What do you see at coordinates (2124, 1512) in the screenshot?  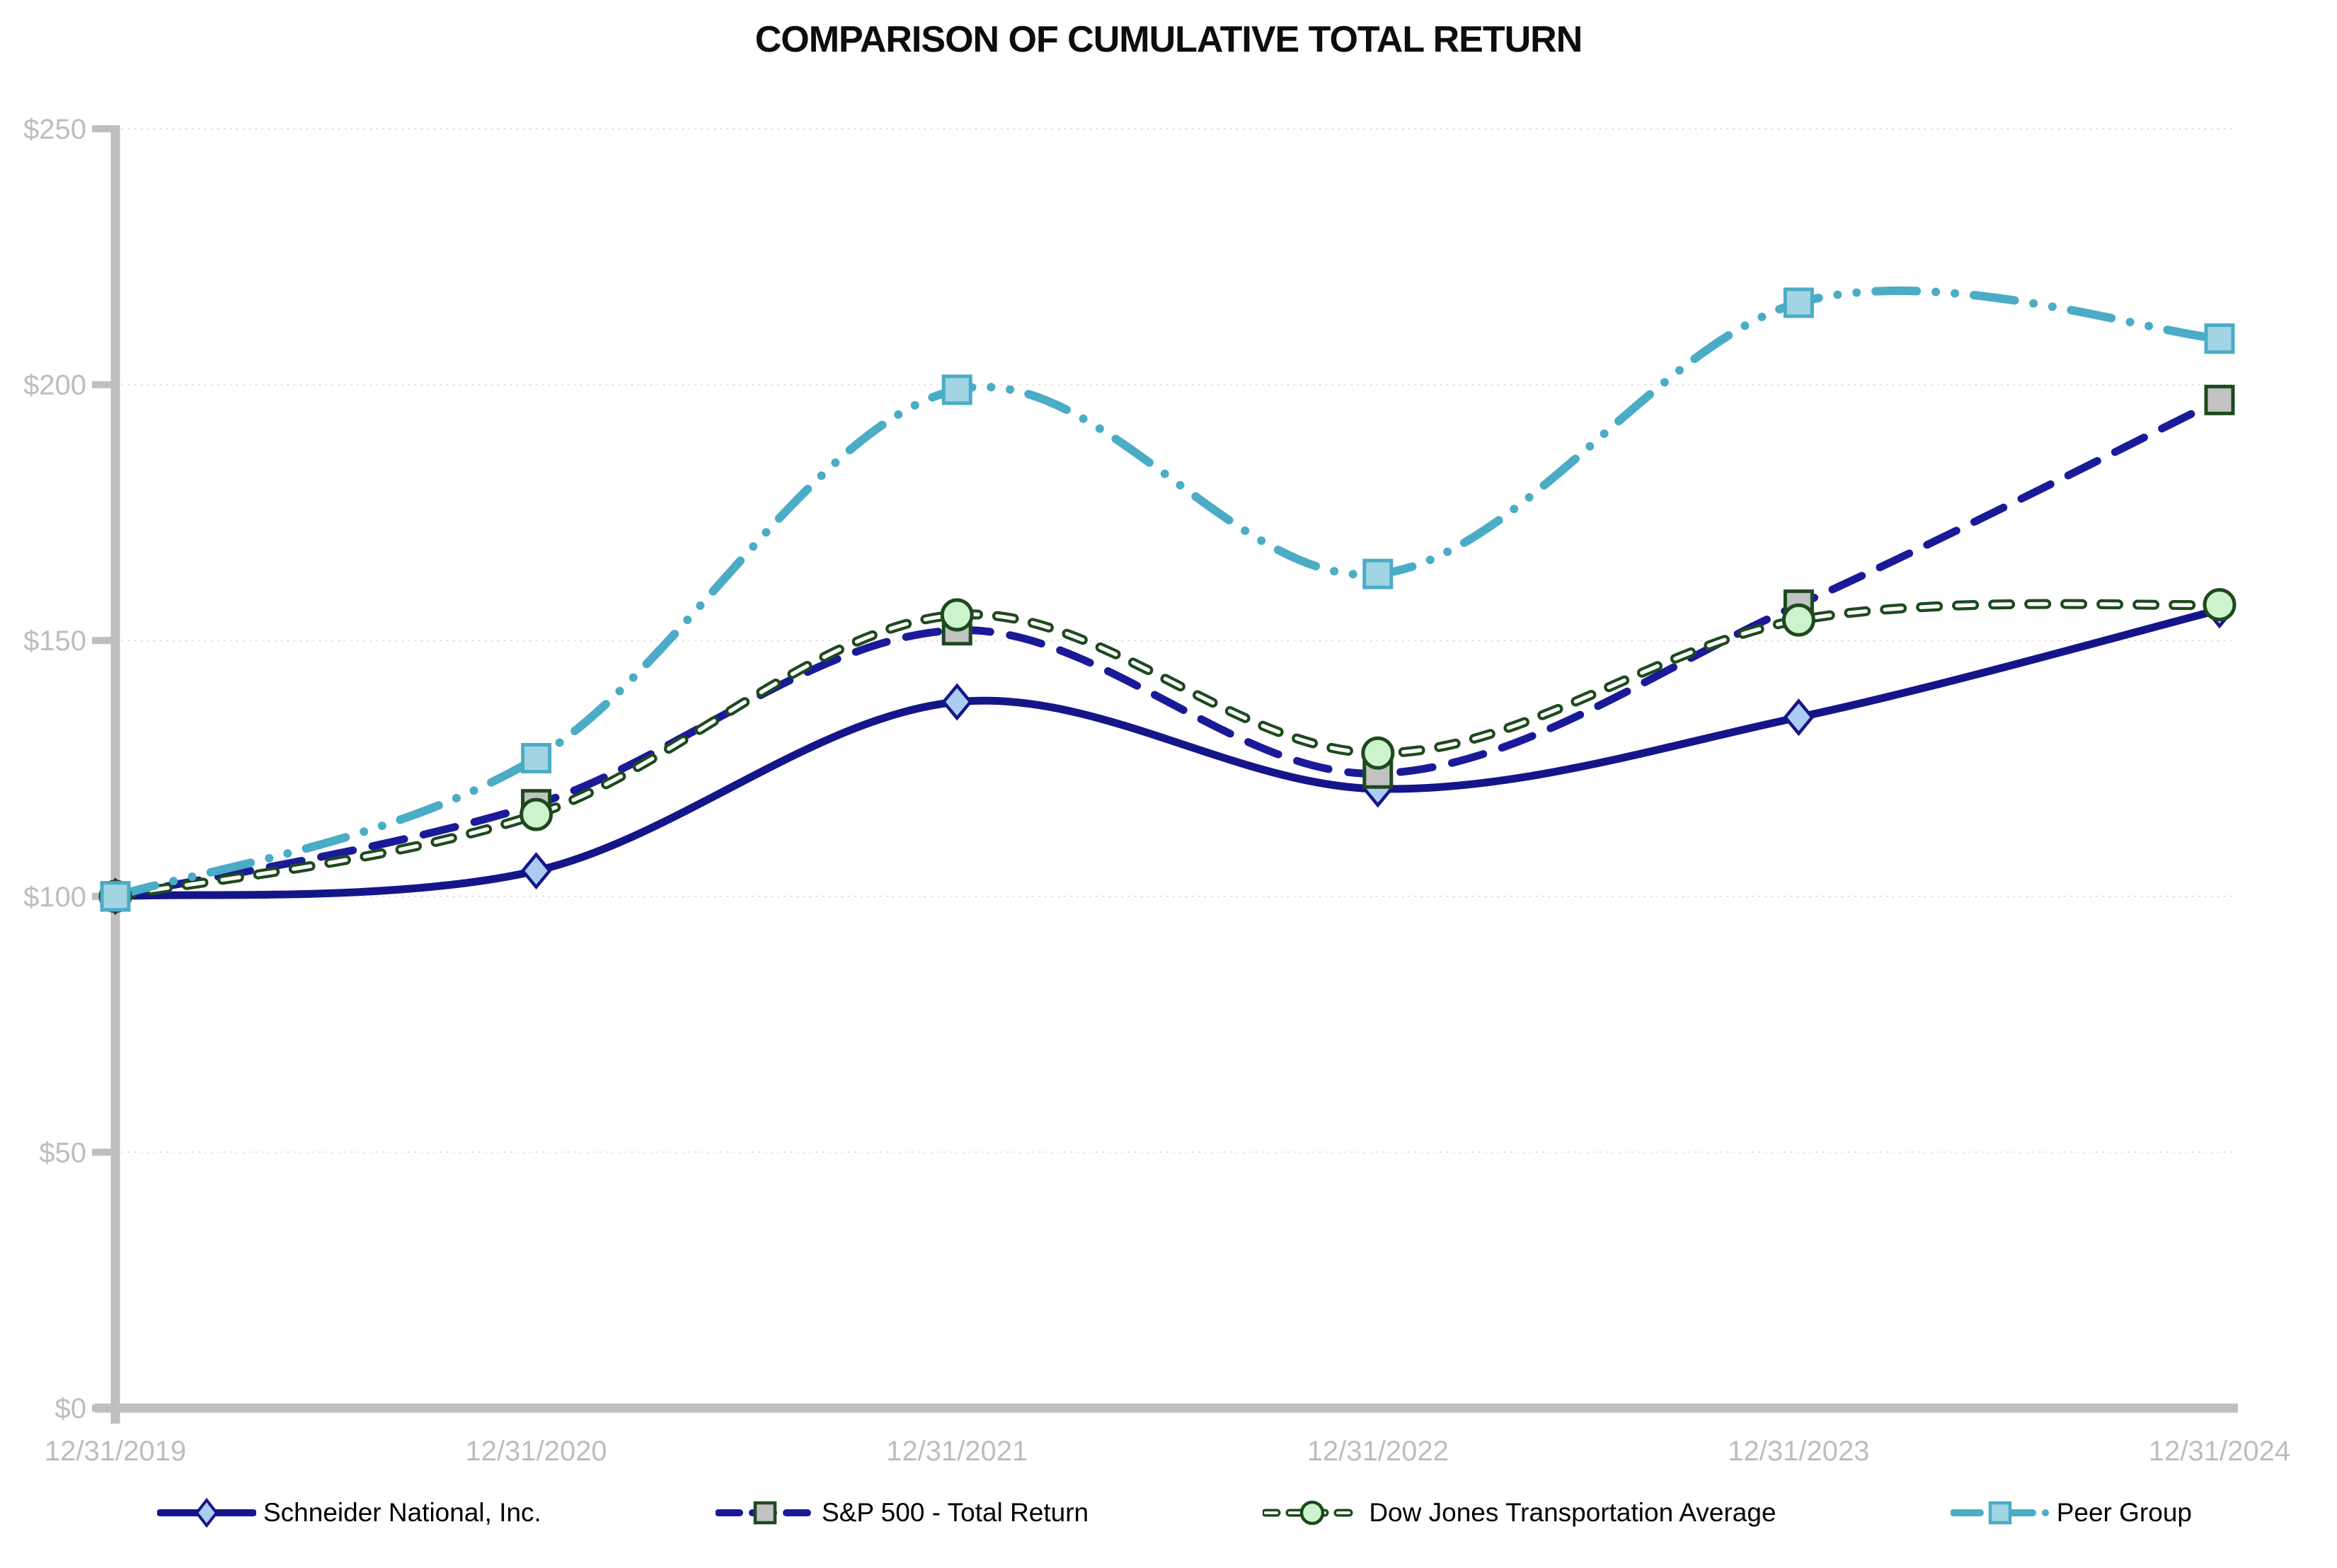 I see `legend-label-3: Peer Group` at bounding box center [2124, 1512].